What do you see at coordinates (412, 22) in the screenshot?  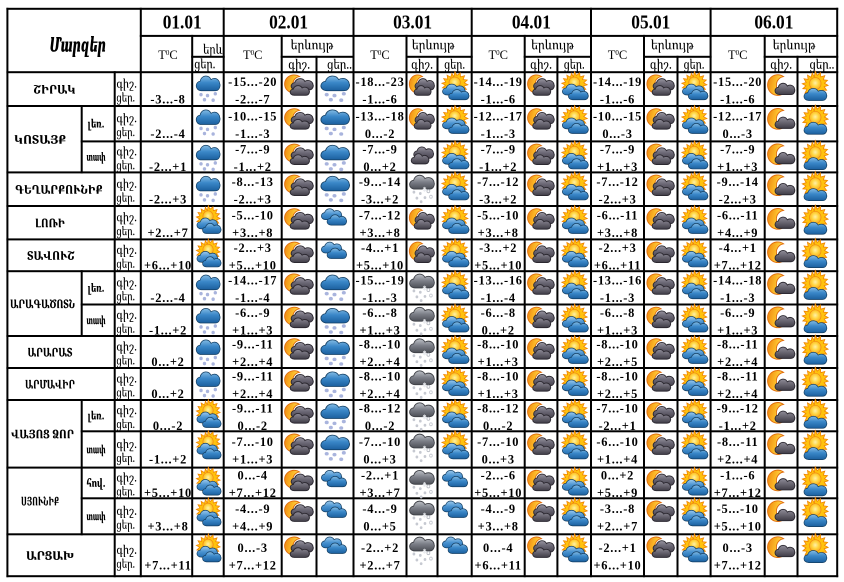 I see `svg-text: 03.01` at bounding box center [412, 22].